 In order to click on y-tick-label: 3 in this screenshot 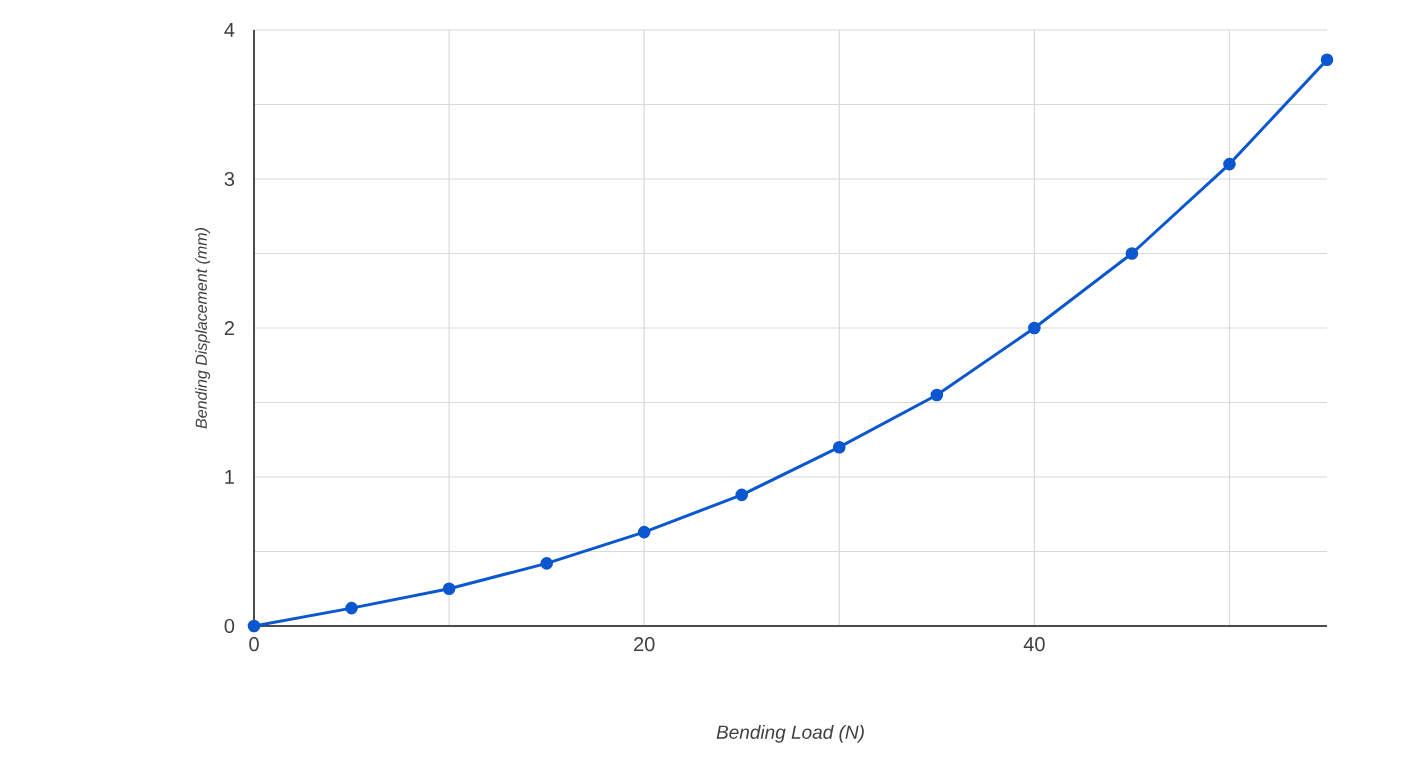, I will do `click(229, 179)`.